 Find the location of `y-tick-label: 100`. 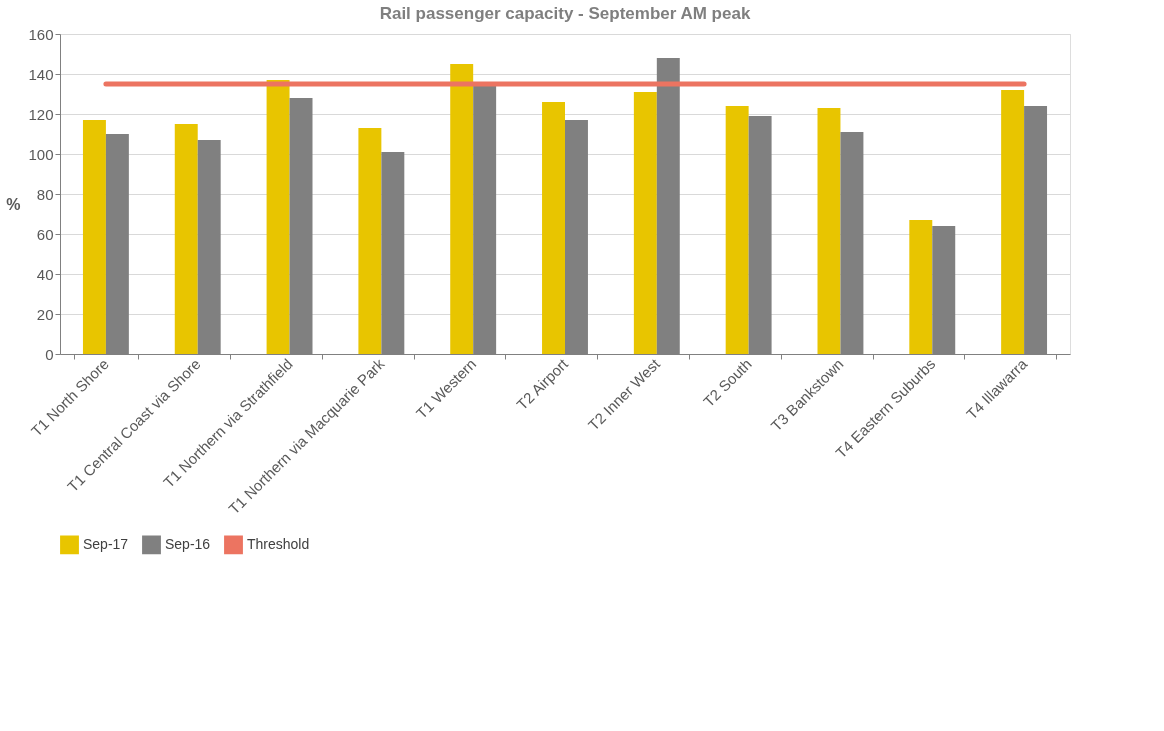

y-tick-label: 100 is located at coordinates (41, 154).